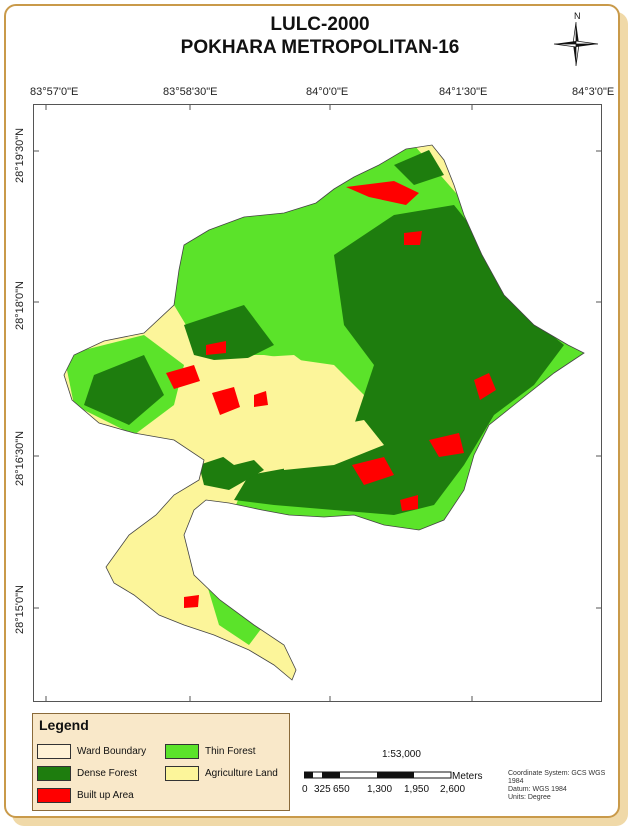  I want to click on scale-bar, so click(378, 775).